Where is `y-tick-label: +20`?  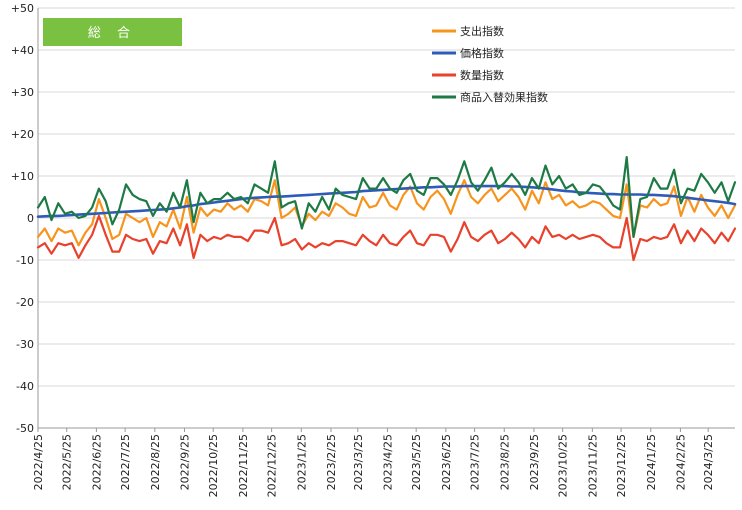 y-tick-label: +20 is located at coordinates (22, 134).